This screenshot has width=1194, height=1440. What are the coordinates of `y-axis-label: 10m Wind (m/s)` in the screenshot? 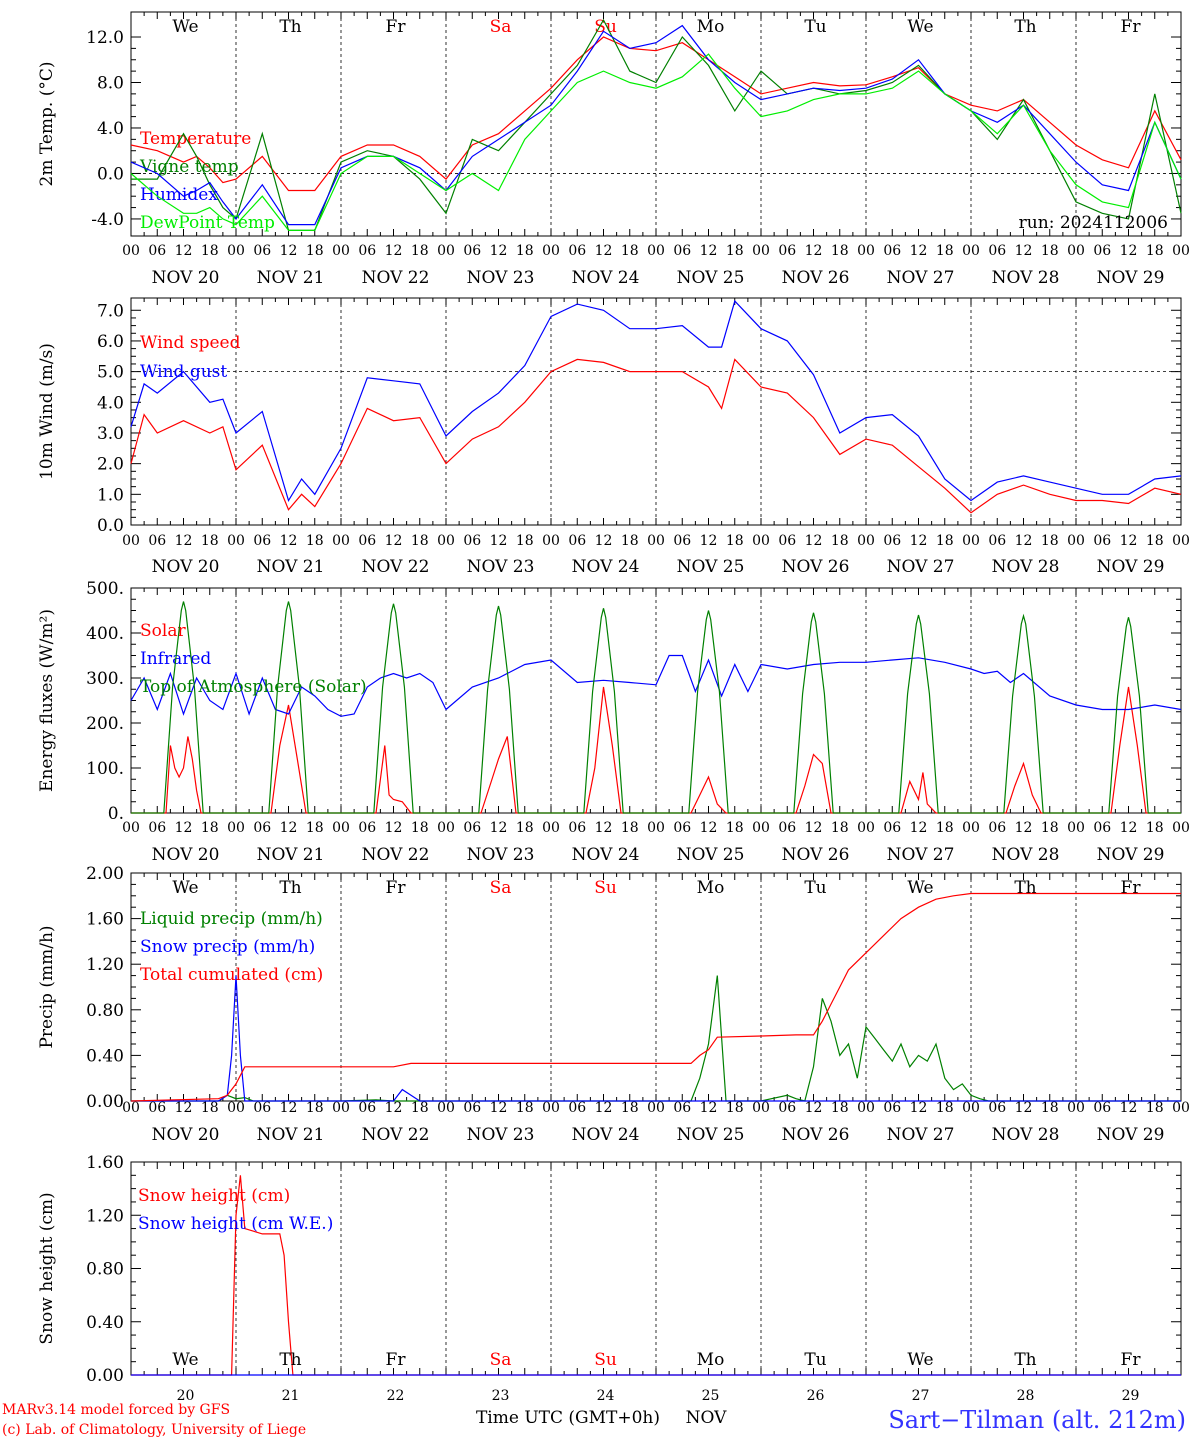 It's located at (47, 411).